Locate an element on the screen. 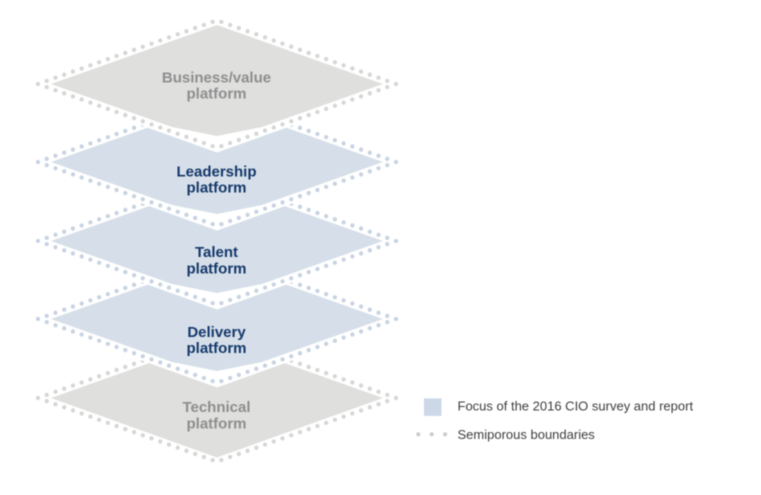  svg-text: Leadership is located at coordinates (216, 172).